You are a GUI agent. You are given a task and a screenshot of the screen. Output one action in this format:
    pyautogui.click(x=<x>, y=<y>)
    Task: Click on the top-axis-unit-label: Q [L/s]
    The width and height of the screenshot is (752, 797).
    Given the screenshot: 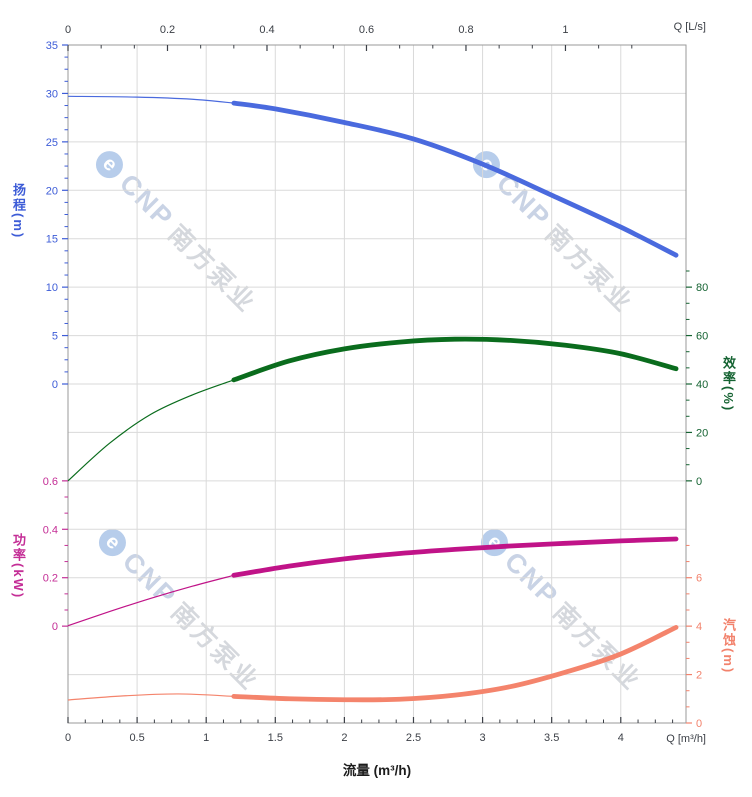 What is the action you would take?
    pyautogui.click(x=689, y=27)
    